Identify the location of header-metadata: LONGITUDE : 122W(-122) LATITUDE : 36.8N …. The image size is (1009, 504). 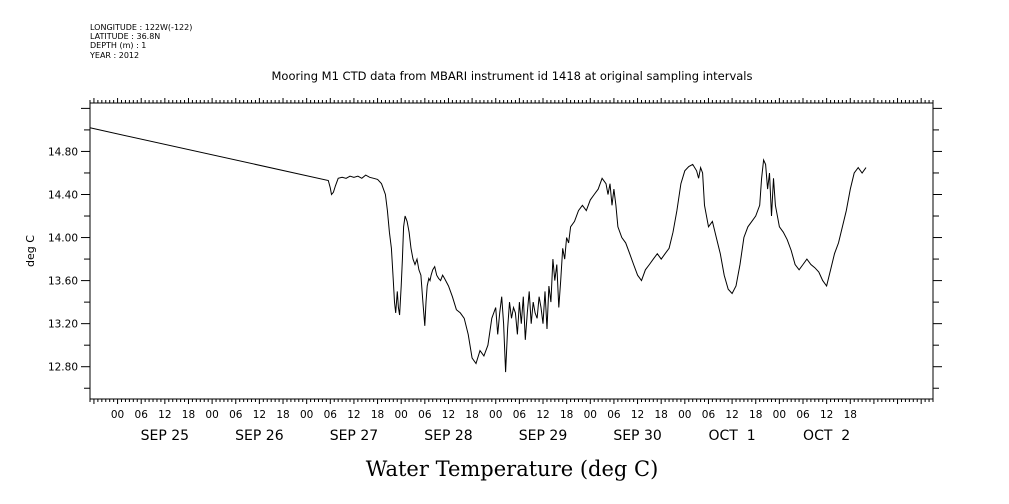
(140, 41).